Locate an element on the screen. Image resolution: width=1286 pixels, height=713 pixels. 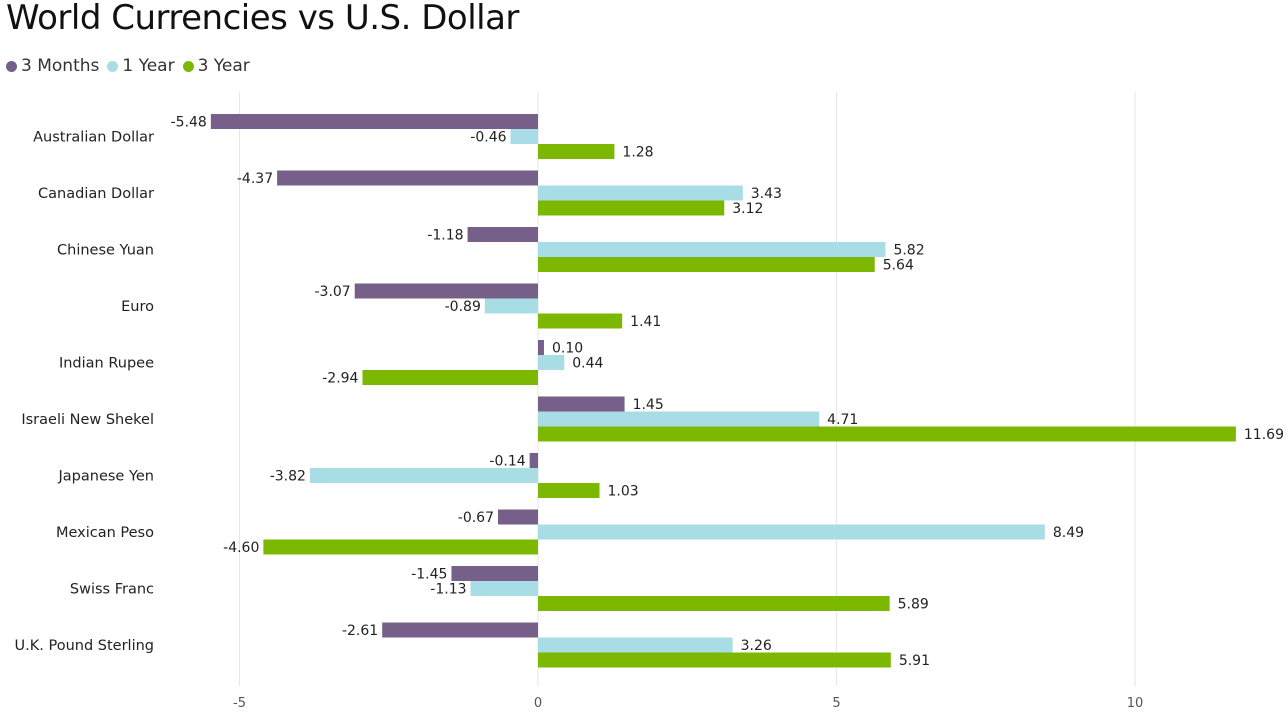
data-label: -0.46 is located at coordinates (488, 138).